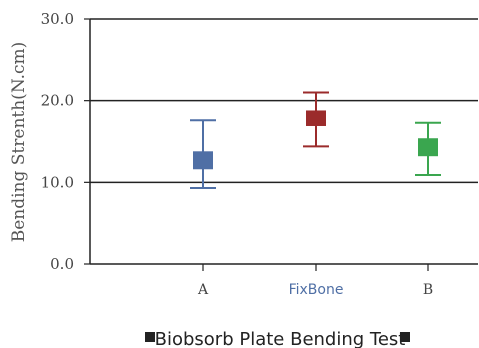 The height and width of the screenshot is (348, 479). What do you see at coordinates (316, 290) in the screenshot?
I see `x-tick-label: FixBone` at bounding box center [316, 290].